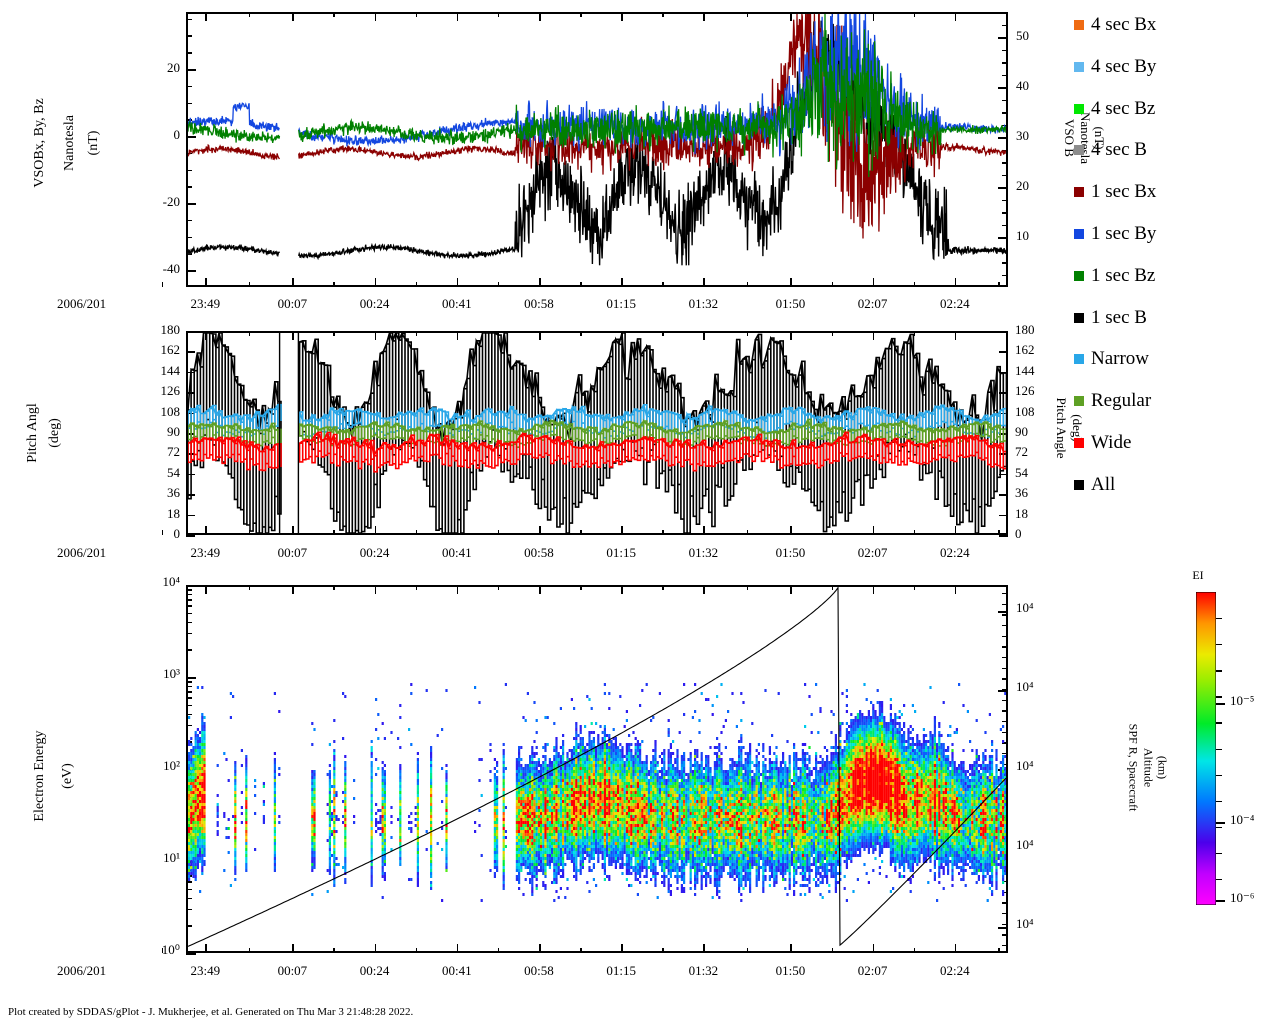 The width and height of the screenshot is (1280, 1024). Describe the element at coordinates (1148, 767) in the screenshot. I see `spacecraft-altitude-text-2: Altitude` at that location.